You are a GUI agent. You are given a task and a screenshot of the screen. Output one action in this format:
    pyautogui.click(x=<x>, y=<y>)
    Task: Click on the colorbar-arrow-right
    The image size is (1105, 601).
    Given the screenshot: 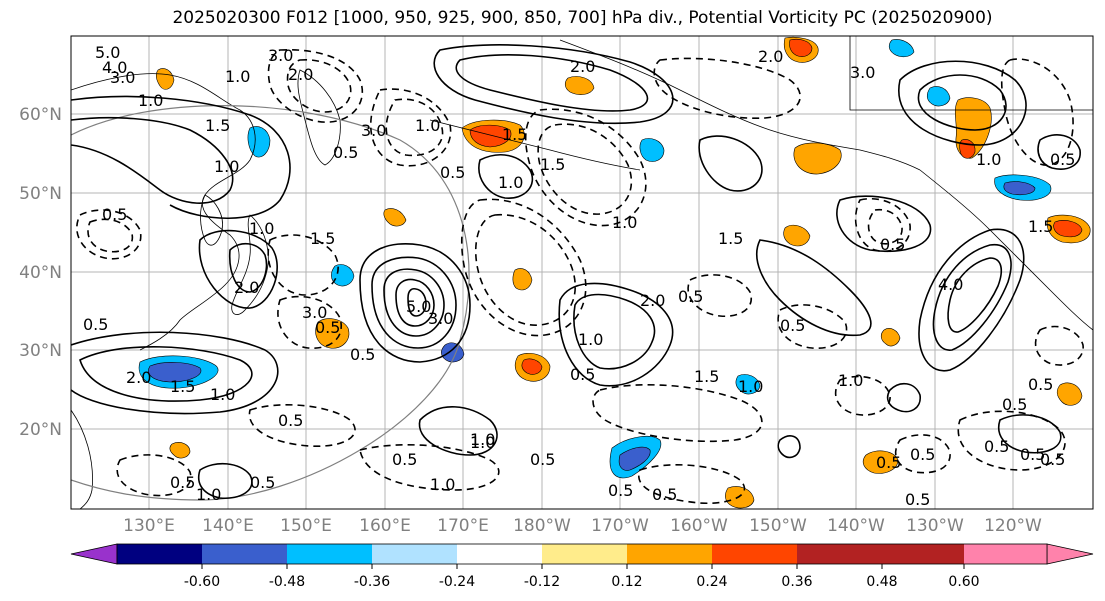 What is the action you would take?
    pyautogui.click(x=1070, y=554)
    